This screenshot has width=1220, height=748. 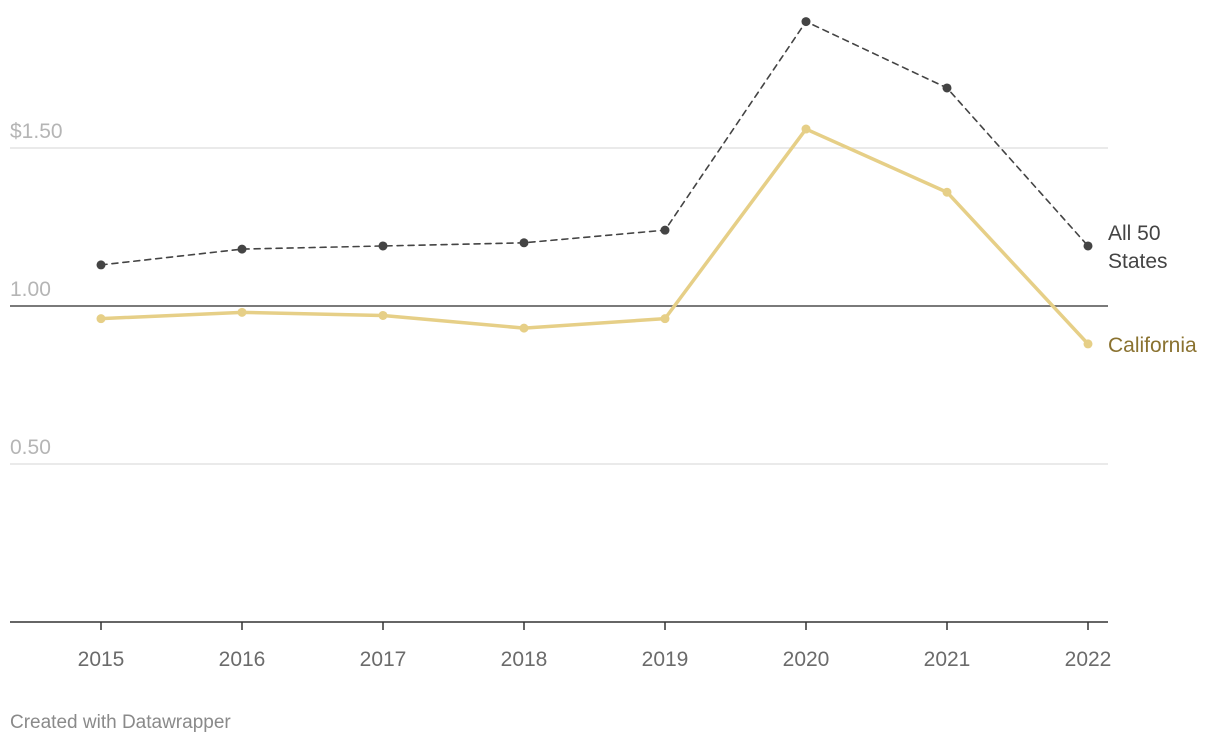 I want to click on y-tick-label: $1.50, so click(x=36, y=131).